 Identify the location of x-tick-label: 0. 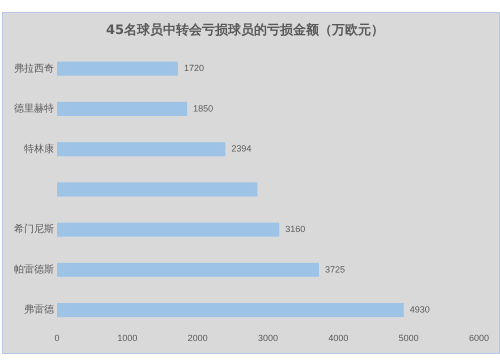
(57, 338).